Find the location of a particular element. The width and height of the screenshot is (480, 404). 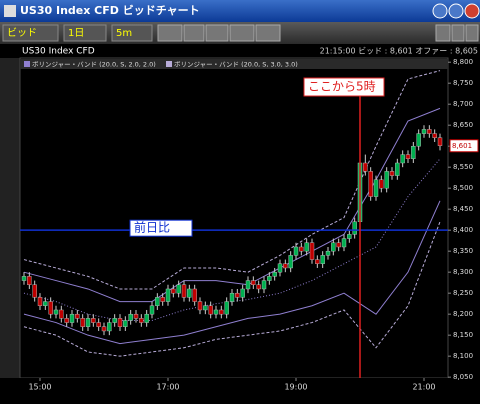

legend-bar is located at coordinates (234, 64).